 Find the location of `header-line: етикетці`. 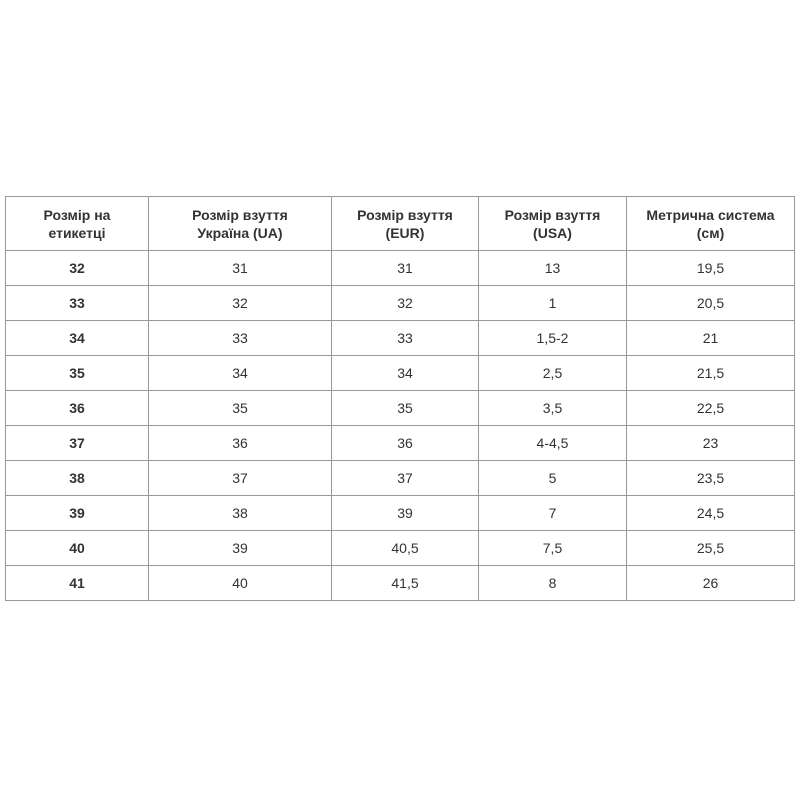

header-line: етикетці is located at coordinates (77, 232).